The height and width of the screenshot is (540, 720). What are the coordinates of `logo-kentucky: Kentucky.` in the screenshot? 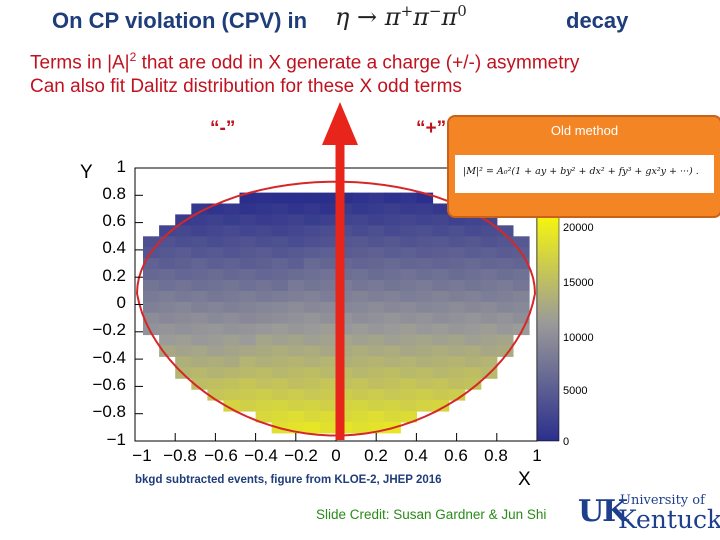 It's located at (669, 519).